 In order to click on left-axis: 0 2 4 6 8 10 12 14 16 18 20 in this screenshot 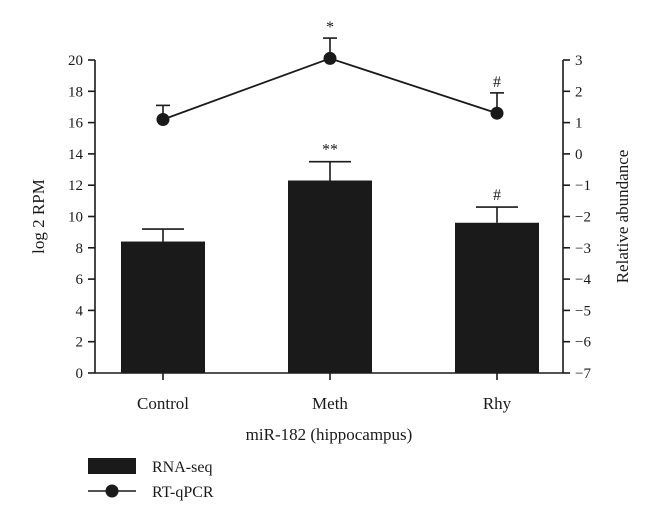, I will do `click(82, 217)`.